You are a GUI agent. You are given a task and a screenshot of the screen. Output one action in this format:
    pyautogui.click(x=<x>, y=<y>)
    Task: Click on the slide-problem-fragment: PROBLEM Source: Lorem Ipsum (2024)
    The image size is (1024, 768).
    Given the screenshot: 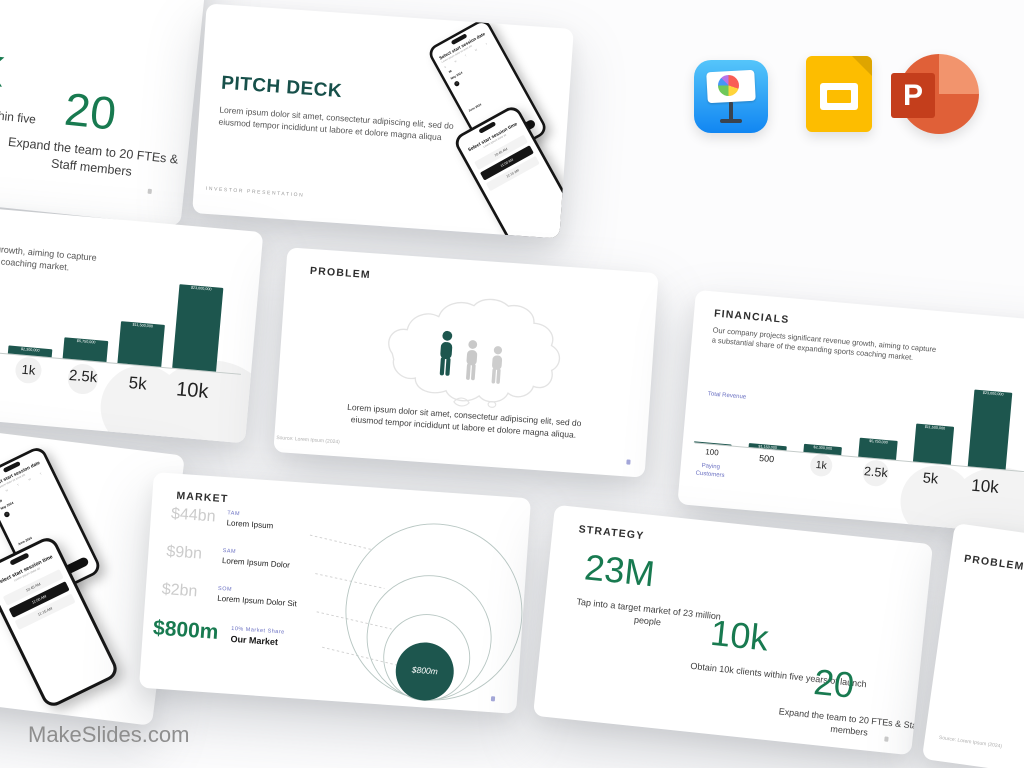 What is the action you would take?
    pyautogui.click(x=972, y=645)
    